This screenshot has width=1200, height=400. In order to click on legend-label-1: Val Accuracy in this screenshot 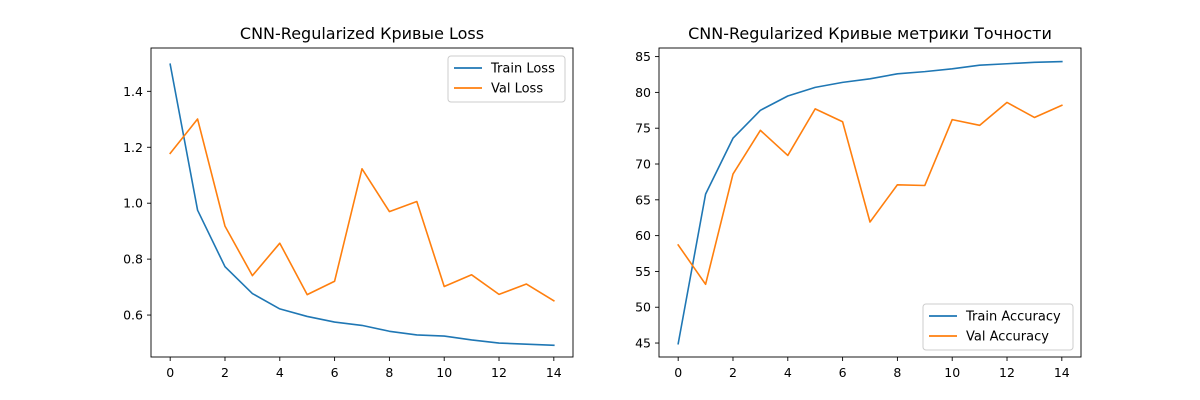, I will do `click(1007, 337)`.